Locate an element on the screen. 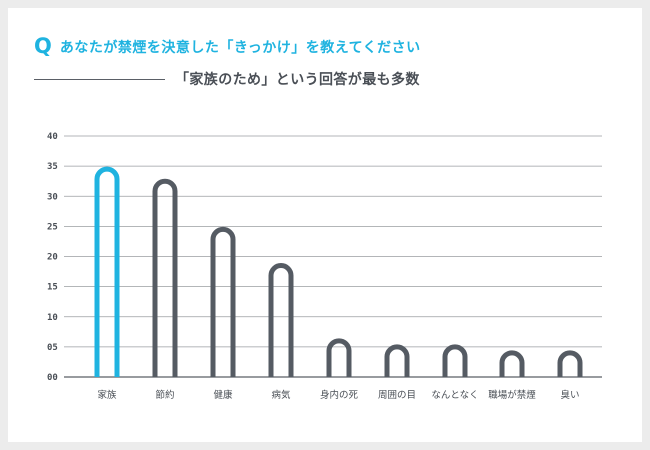 The image size is (650, 450). category-label: 病気 is located at coordinates (281, 395).